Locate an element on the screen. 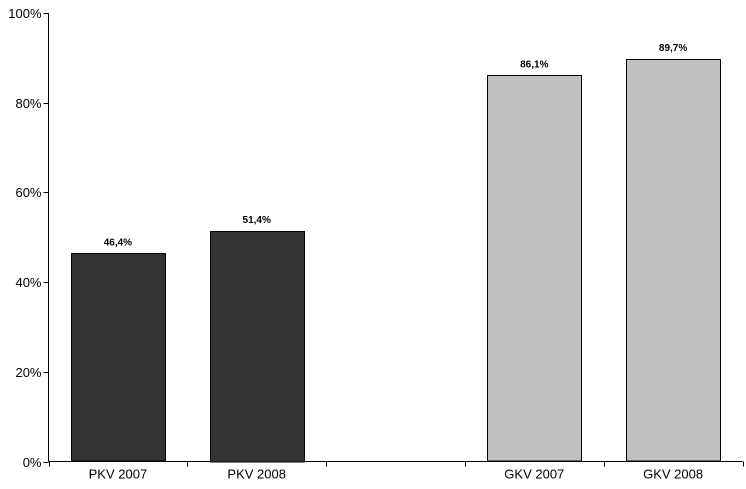 The width and height of the screenshot is (746, 489). data-label: 46,4% is located at coordinates (118, 242).